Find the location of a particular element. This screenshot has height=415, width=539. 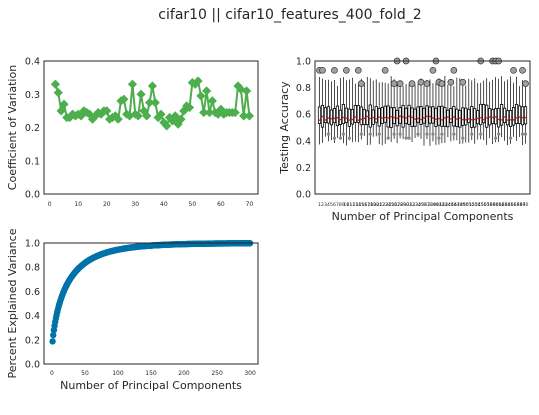

box-xlabel: Number of Principal Components is located at coordinates (423, 216).